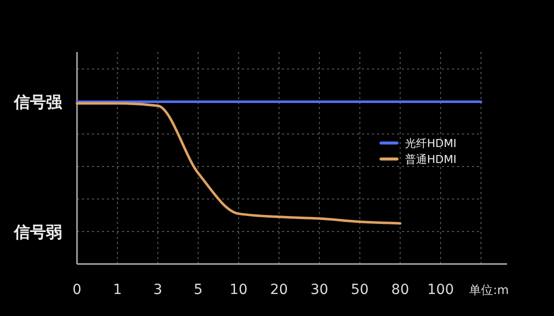 This screenshot has width=554, height=316. I want to click on x-tick-label: 100, so click(440, 290).